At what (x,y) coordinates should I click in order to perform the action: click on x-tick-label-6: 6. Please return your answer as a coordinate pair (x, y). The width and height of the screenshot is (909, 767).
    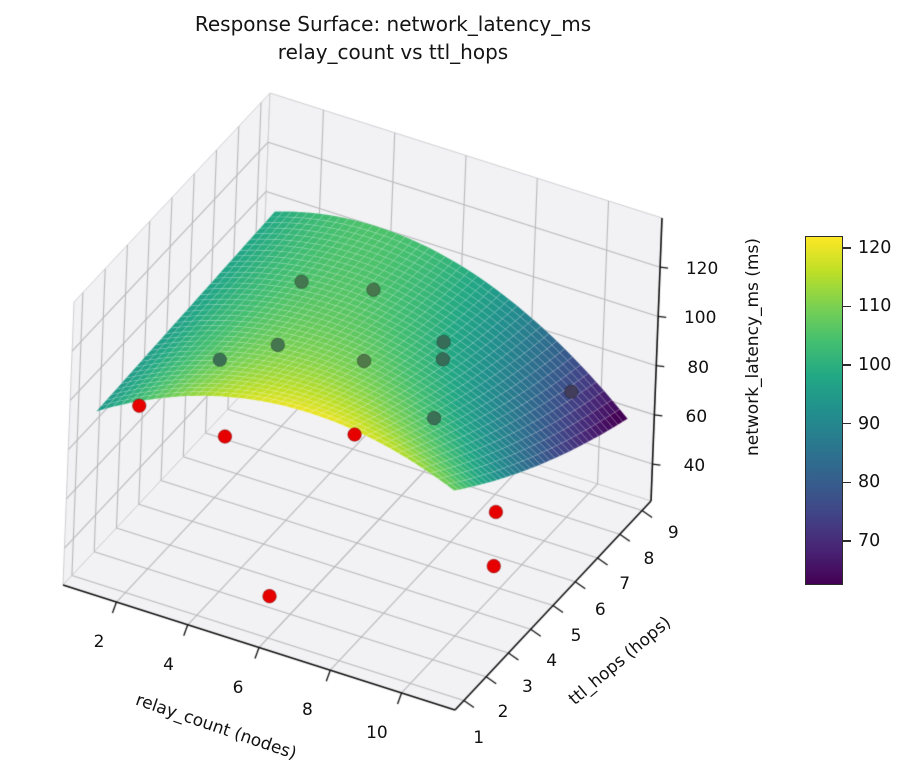
    Looking at the image, I should click on (238, 687).